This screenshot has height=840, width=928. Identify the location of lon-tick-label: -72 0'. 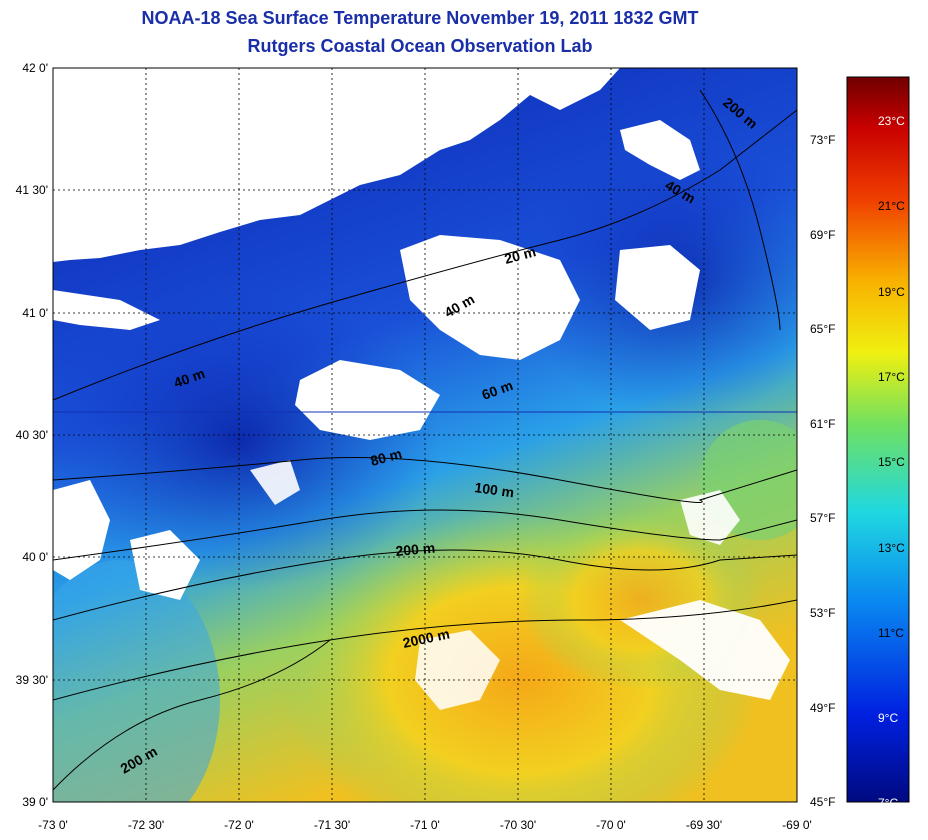
(239, 825).